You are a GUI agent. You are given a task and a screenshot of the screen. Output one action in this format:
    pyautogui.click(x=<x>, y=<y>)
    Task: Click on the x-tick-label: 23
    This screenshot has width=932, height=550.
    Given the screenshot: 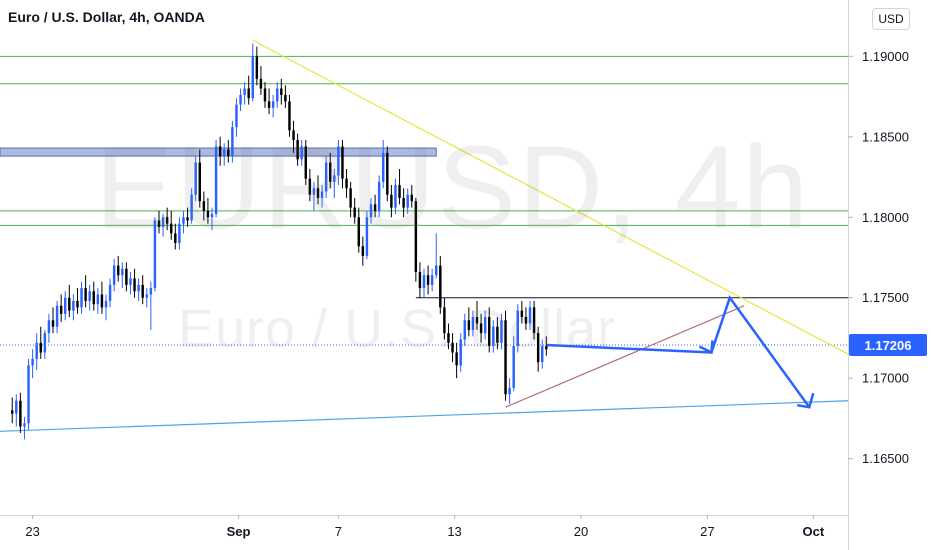 What is the action you would take?
    pyautogui.click(x=32, y=531)
    